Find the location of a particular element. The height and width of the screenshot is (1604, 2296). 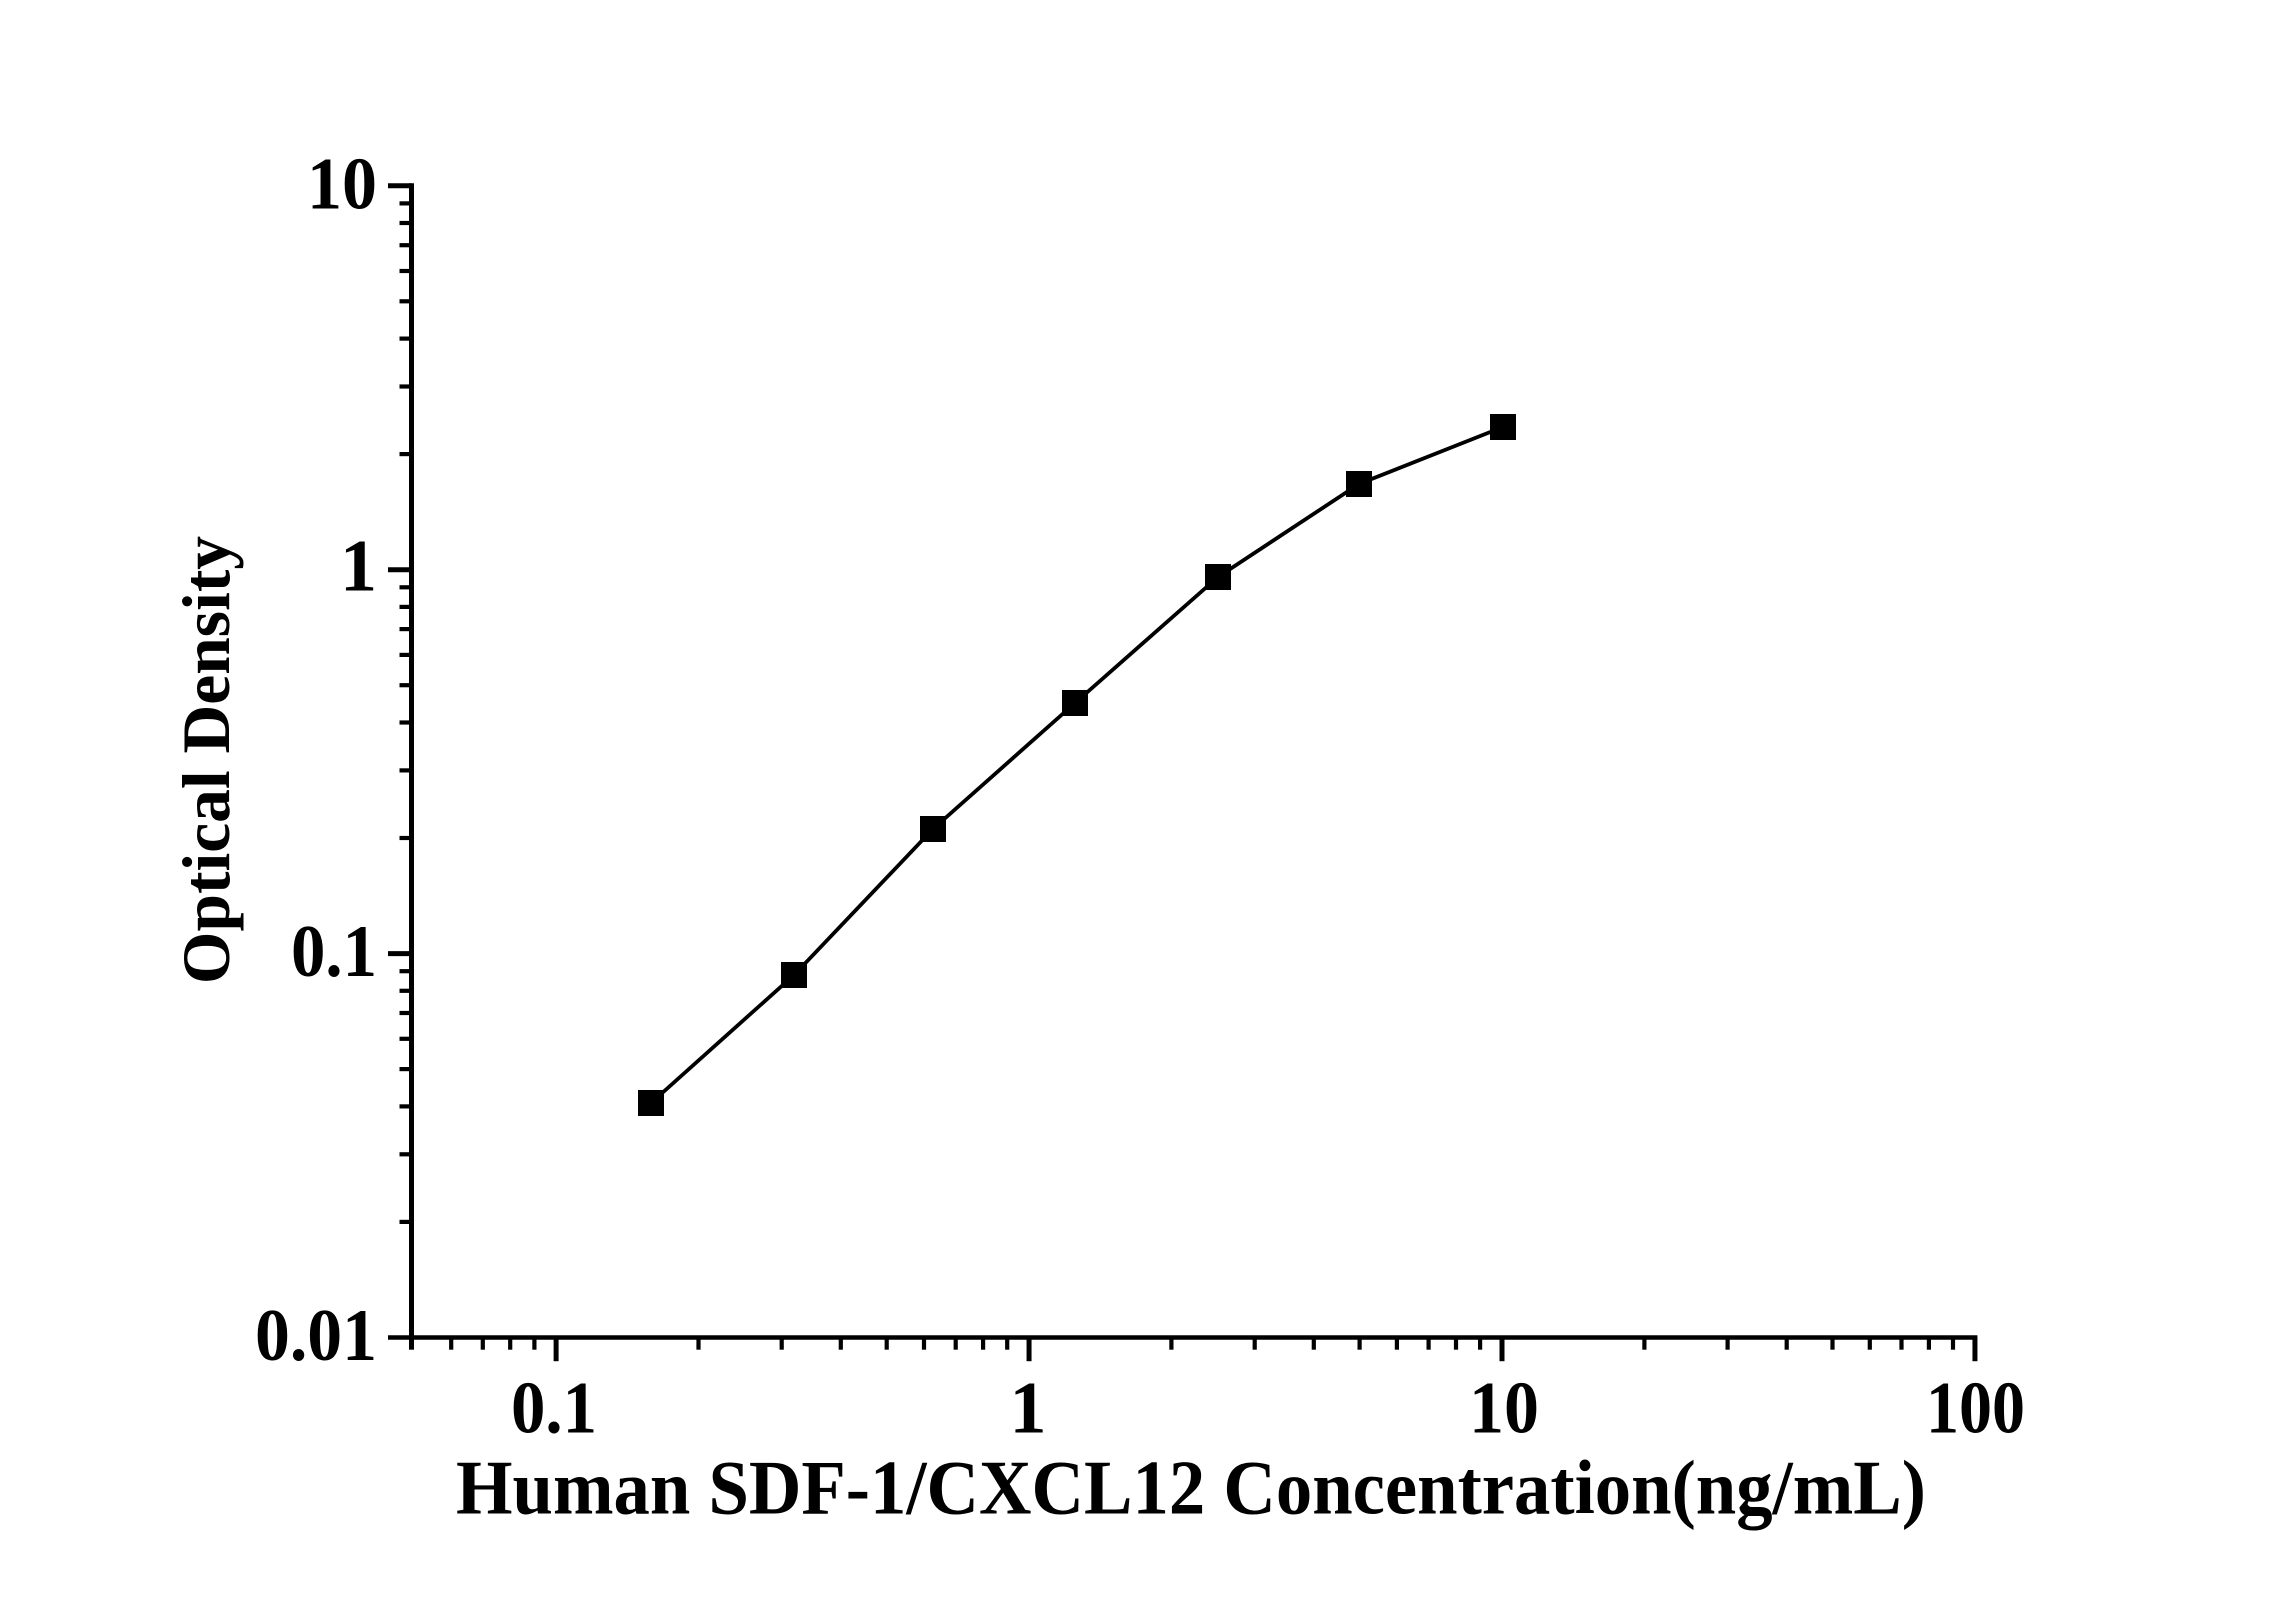

svg-text: Optical Density is located at coordinates (206, 760).